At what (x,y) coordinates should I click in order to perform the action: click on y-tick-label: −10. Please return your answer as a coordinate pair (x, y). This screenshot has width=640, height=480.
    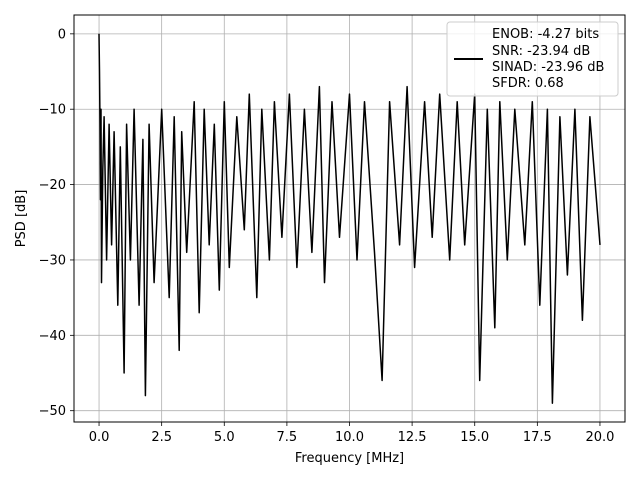
    Looking at the image, I should click on (52, 110).